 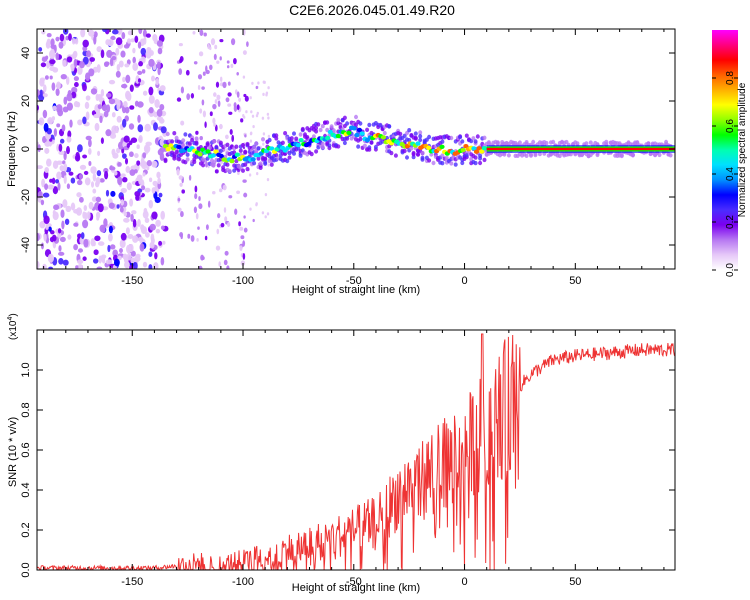 What do you see at coordinates (26, 489) in the screenshot?
I see `snr-ytick-label: 0.4` at bounding box center [26, 489].